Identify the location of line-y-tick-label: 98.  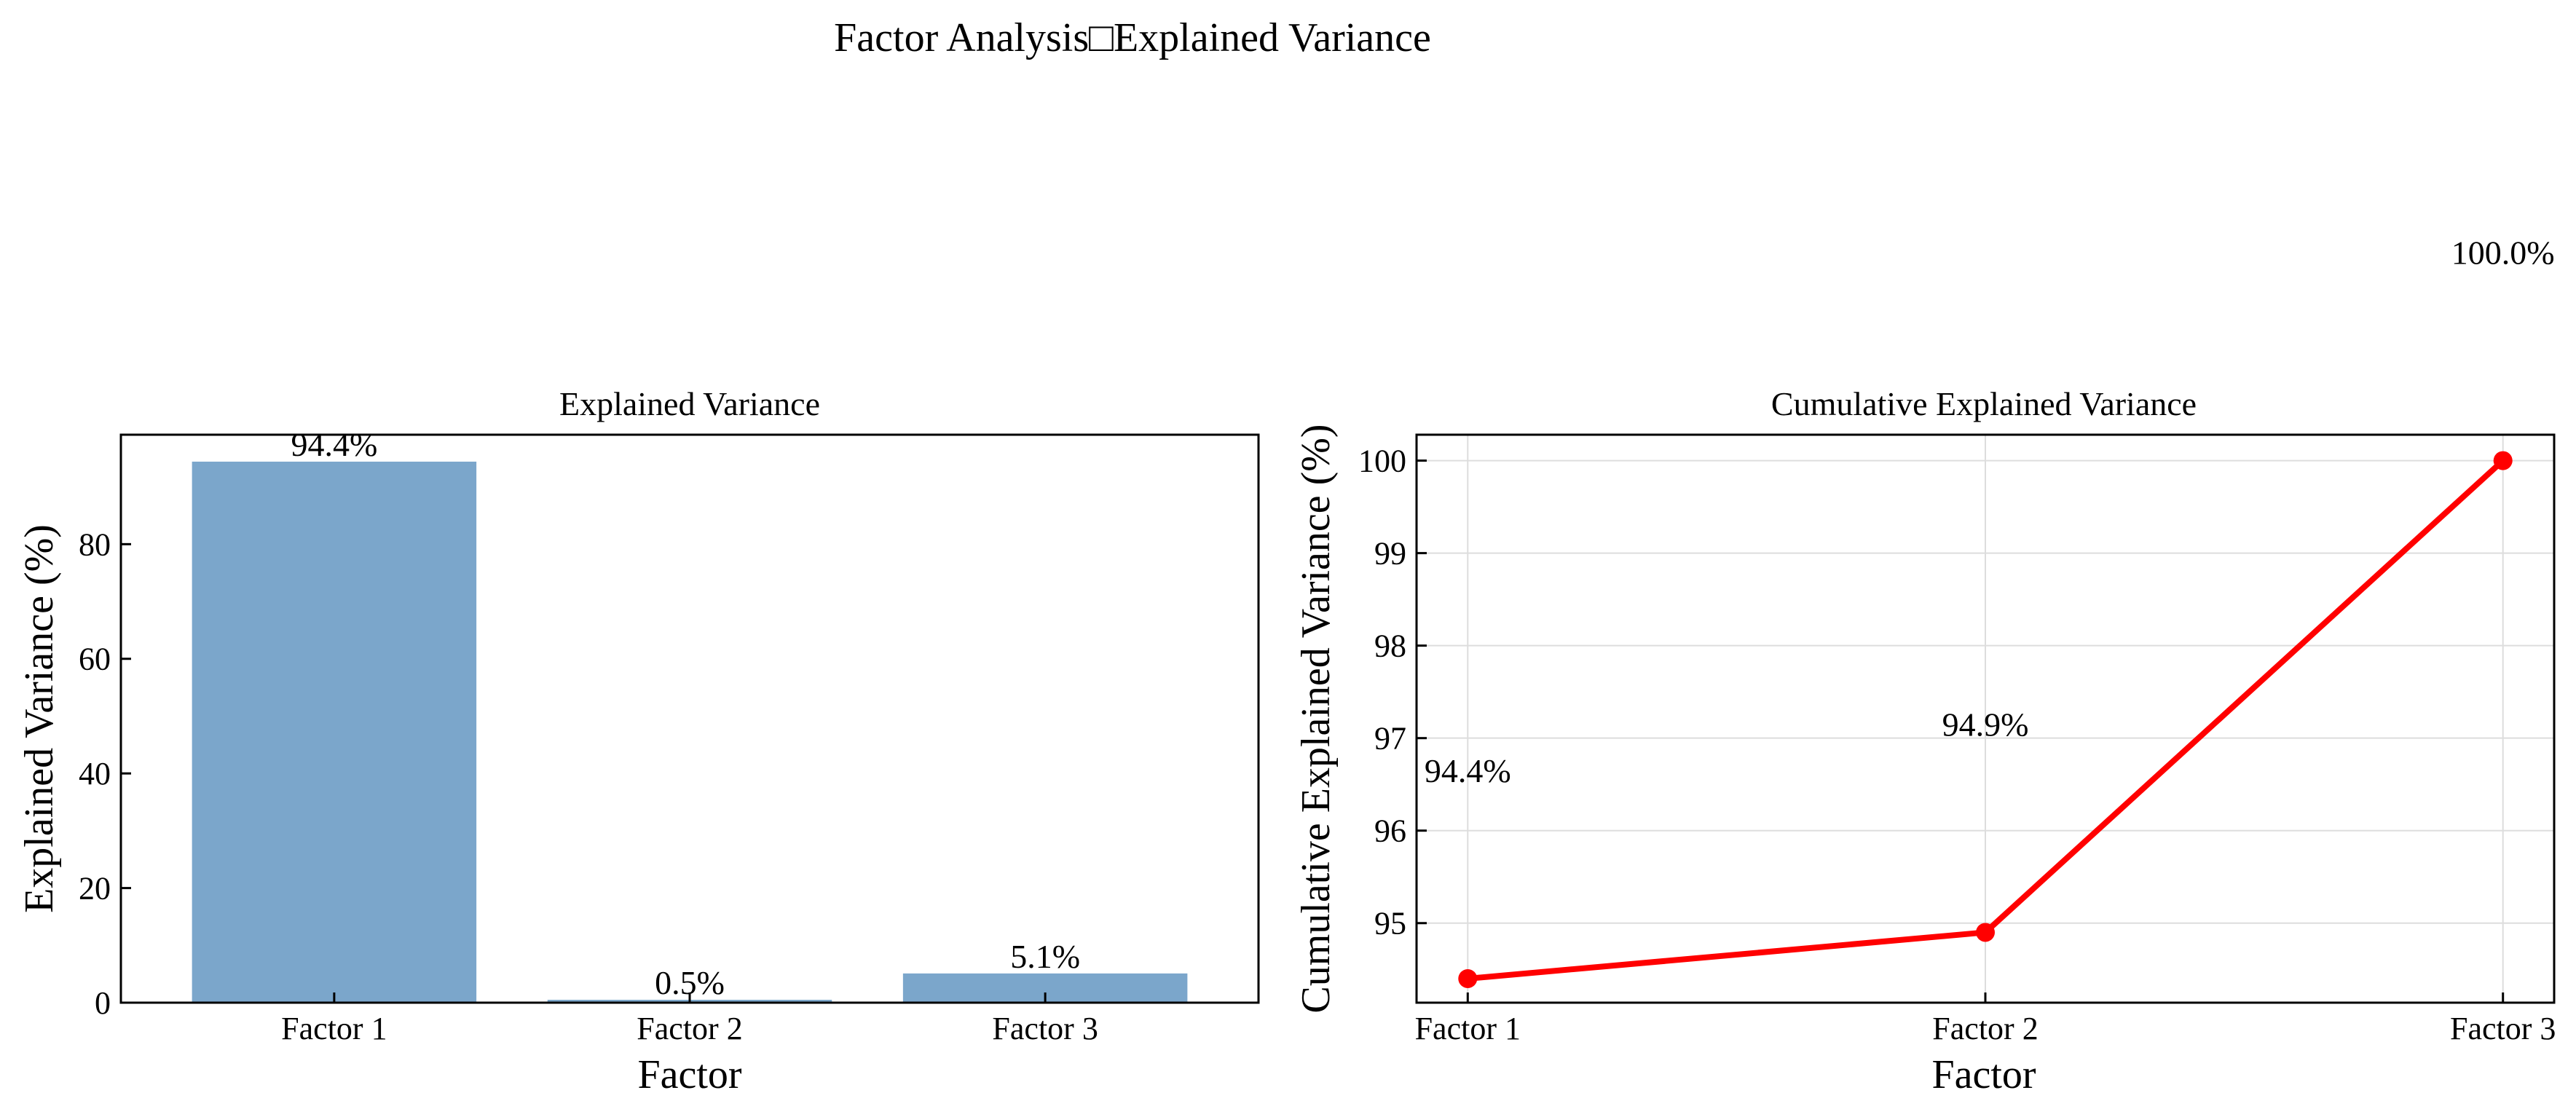
(1390, 646).